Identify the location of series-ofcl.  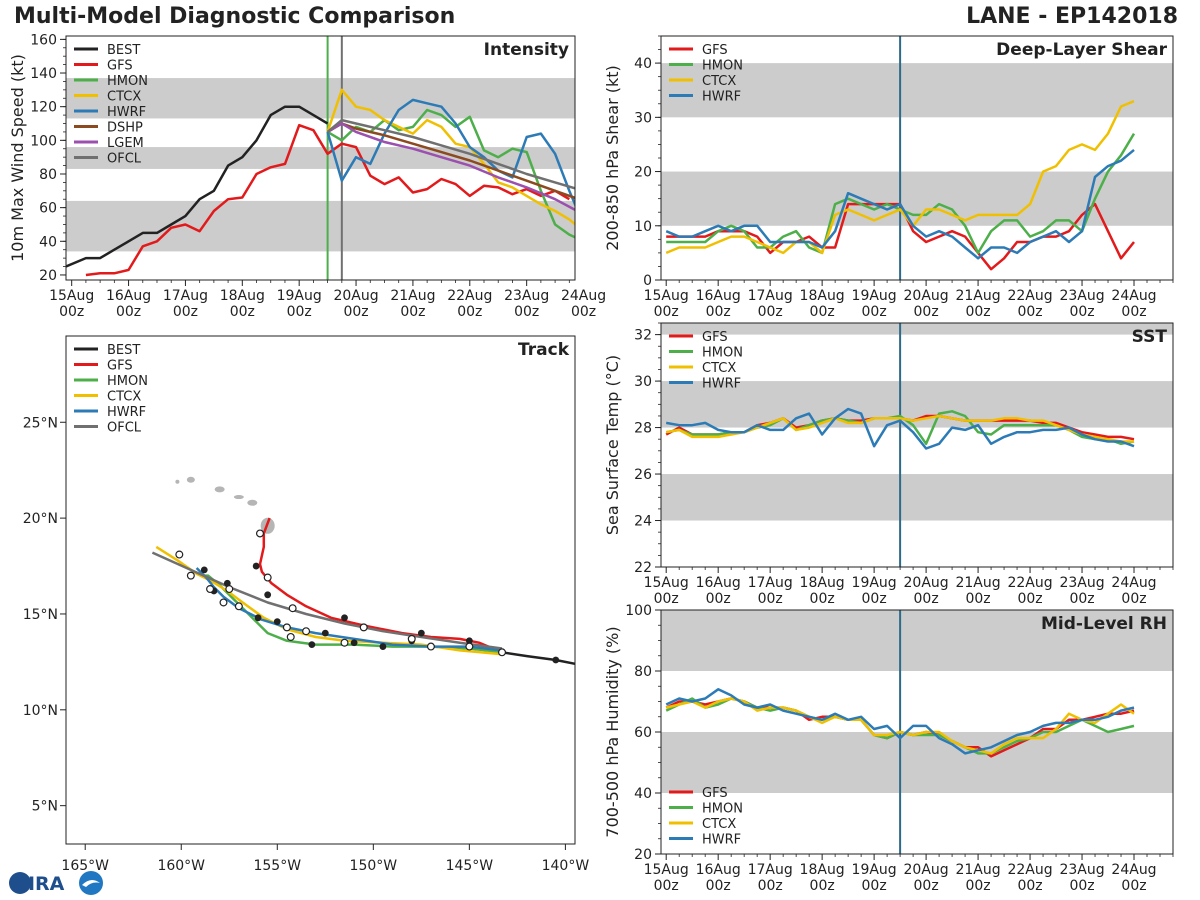
(450, 154).